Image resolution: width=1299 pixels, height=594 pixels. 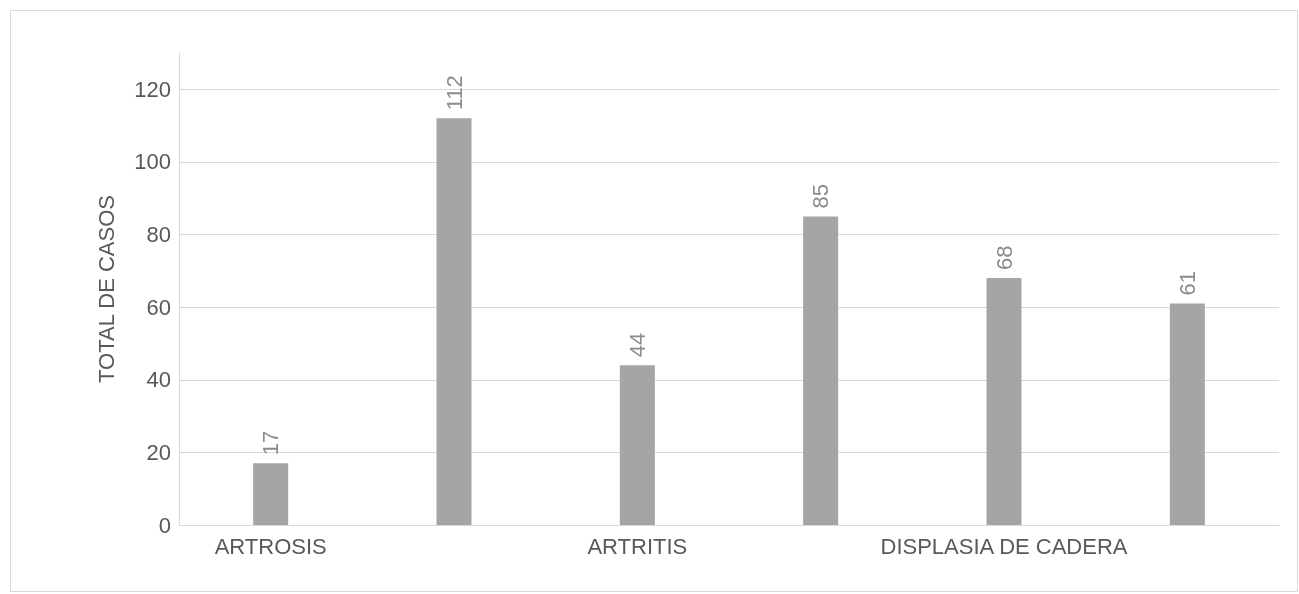 What do you see at coordinates (152, 89) in the screenshot?
I see `y-tick-label: 120` at bounding box center [152, 89].